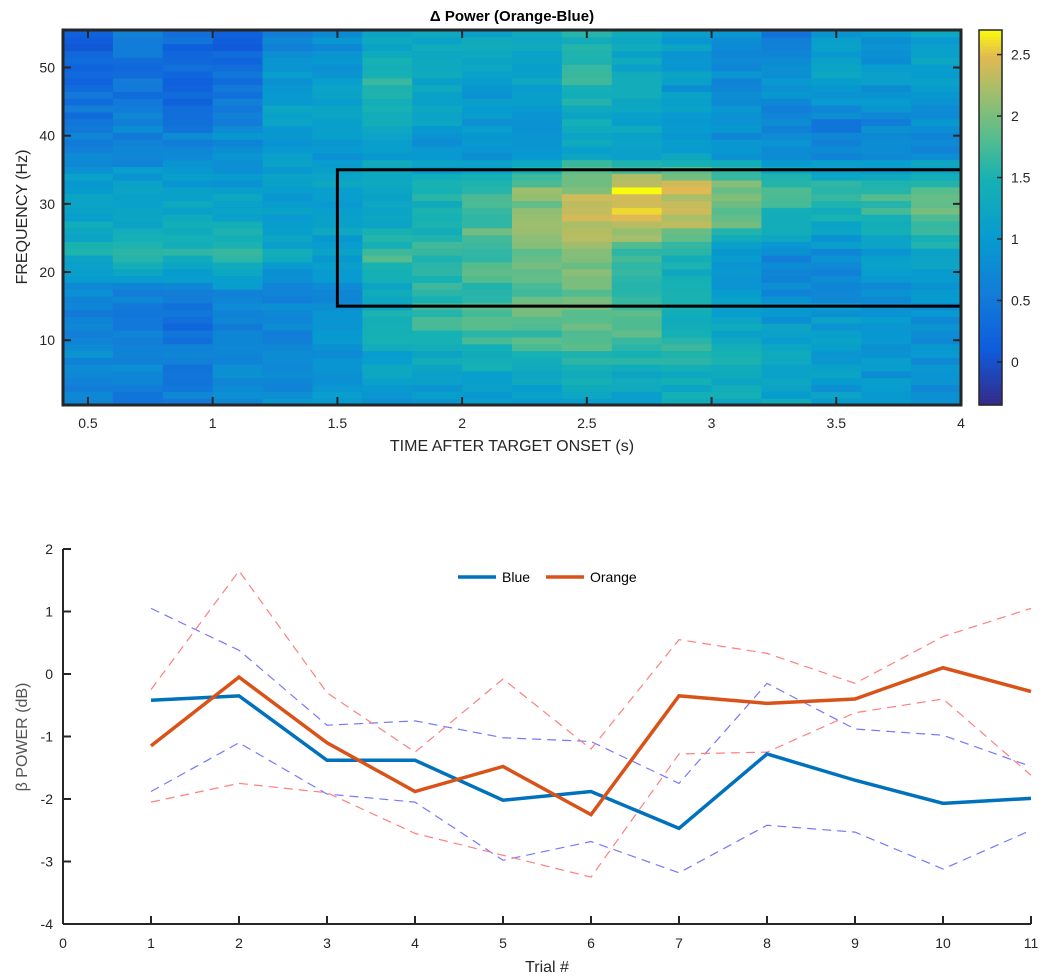 The width and height of the screenshot is (1047, 979). I want to click on heatmap-x-label: TIME AFTER TARGET ONSET (s), so click(512, 446).